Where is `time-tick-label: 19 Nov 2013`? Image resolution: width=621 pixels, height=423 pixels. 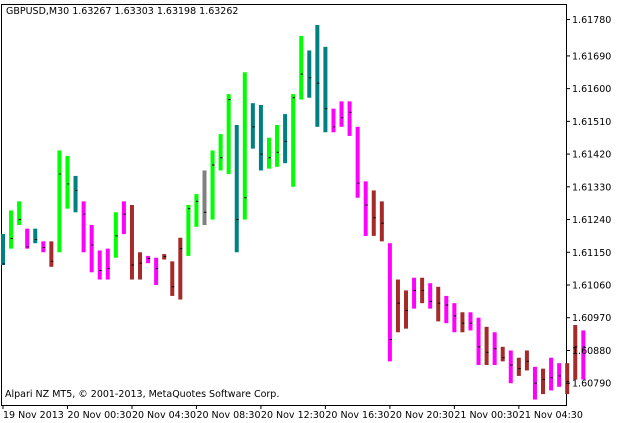 time-tick-label: 19 Nov 2013 is located at coordinates (33, 415).